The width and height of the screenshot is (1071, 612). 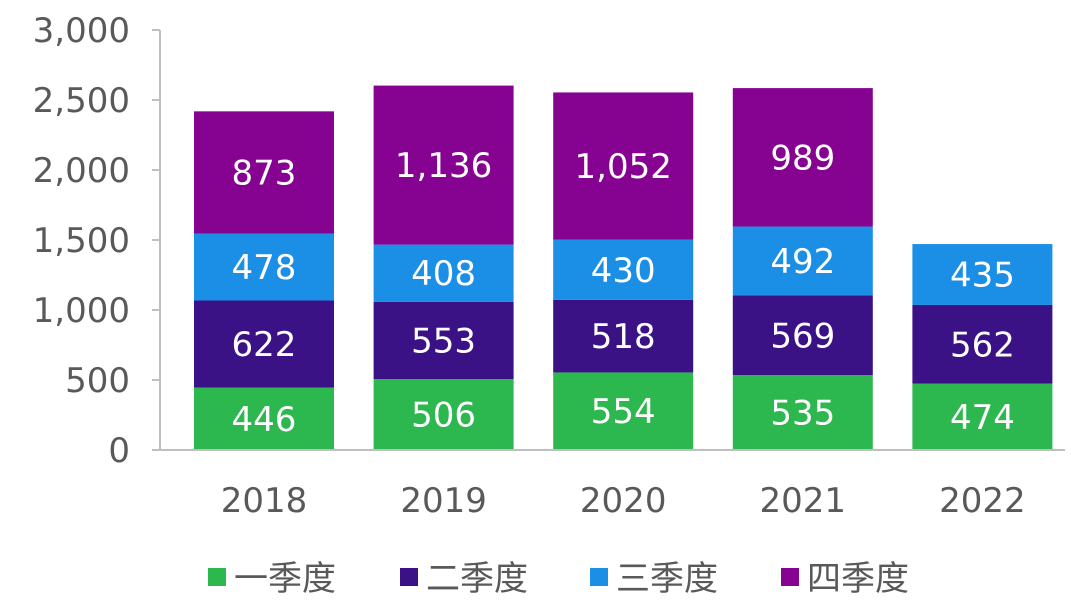 I want to click on y-tick-label: 3,000, so click(x=81, y=31).